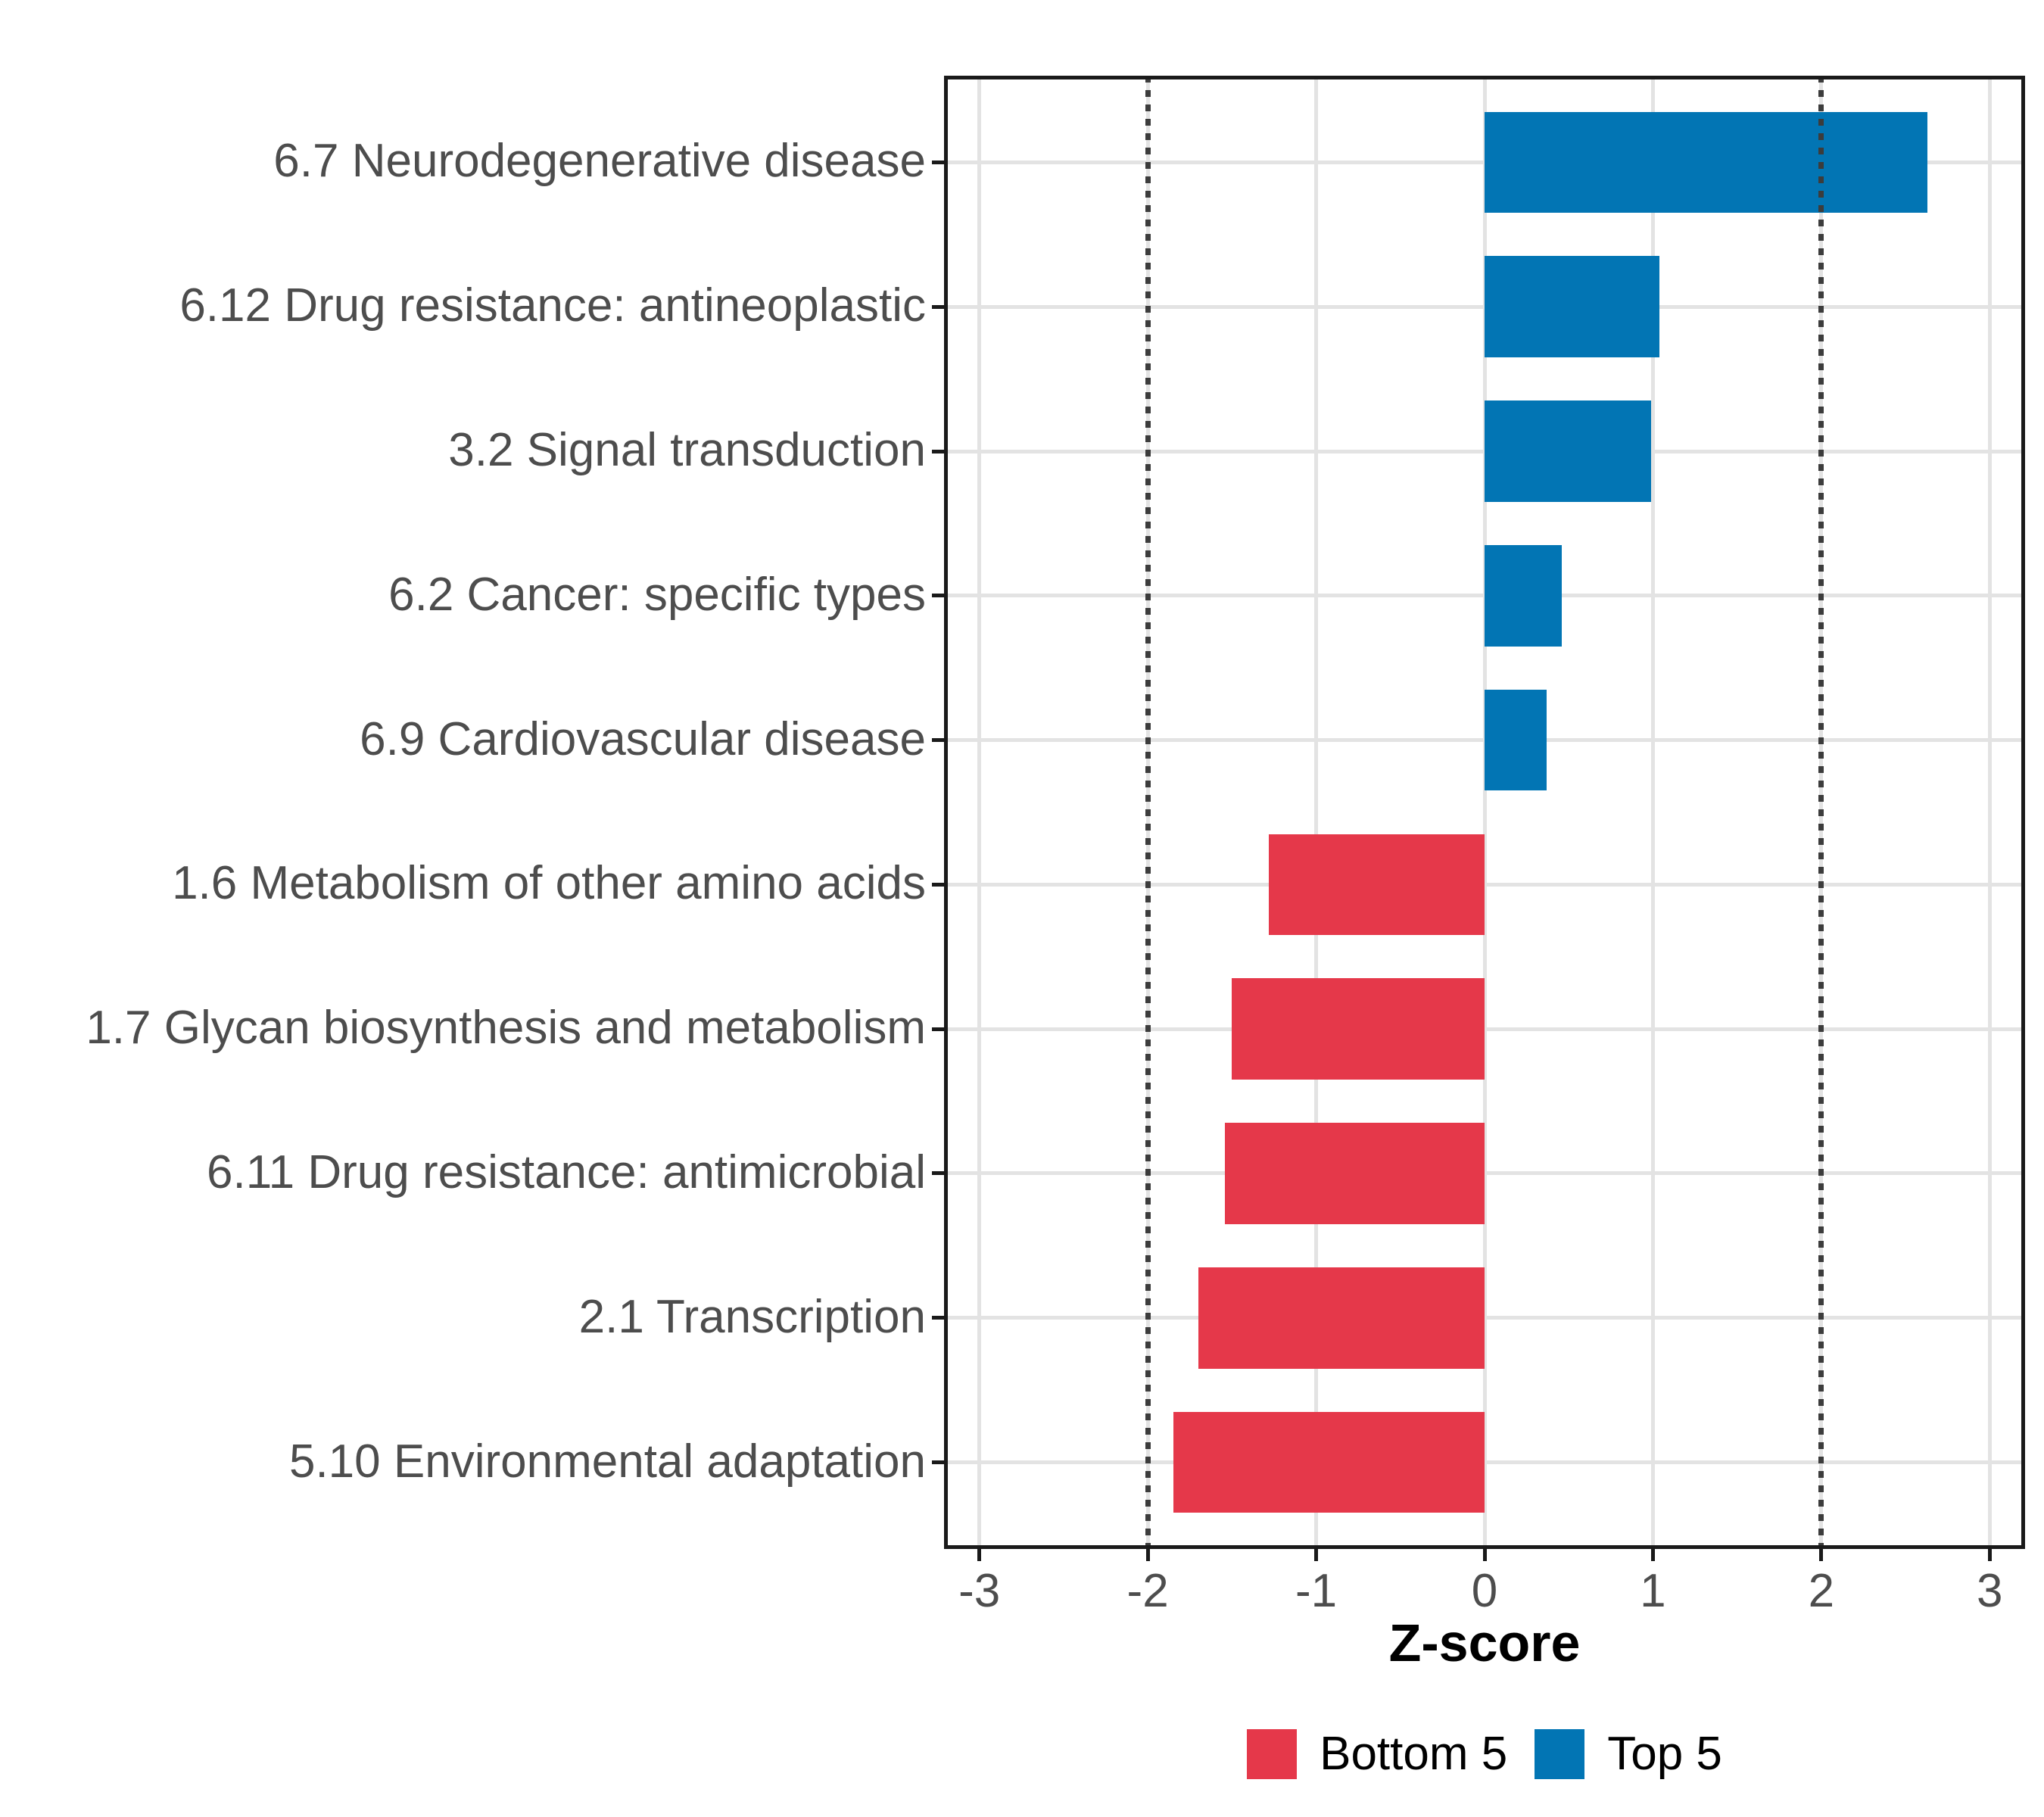 Image resolution: width=2044 pixels, height=1817 pixels. What do you see at coordinates (752, 1316) in the screenshot?
I see `category-label: 2.1 Transcription` at bounding box center [752, 1316].